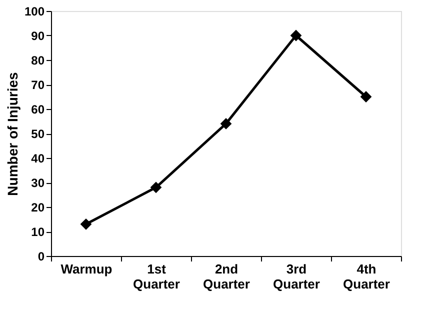 The image size is (439, 322). What do you see at coordinates (366, 277) in the screenshot?
I see `x-tick-label: 4th Quarter` at bounding box center [366, 277].